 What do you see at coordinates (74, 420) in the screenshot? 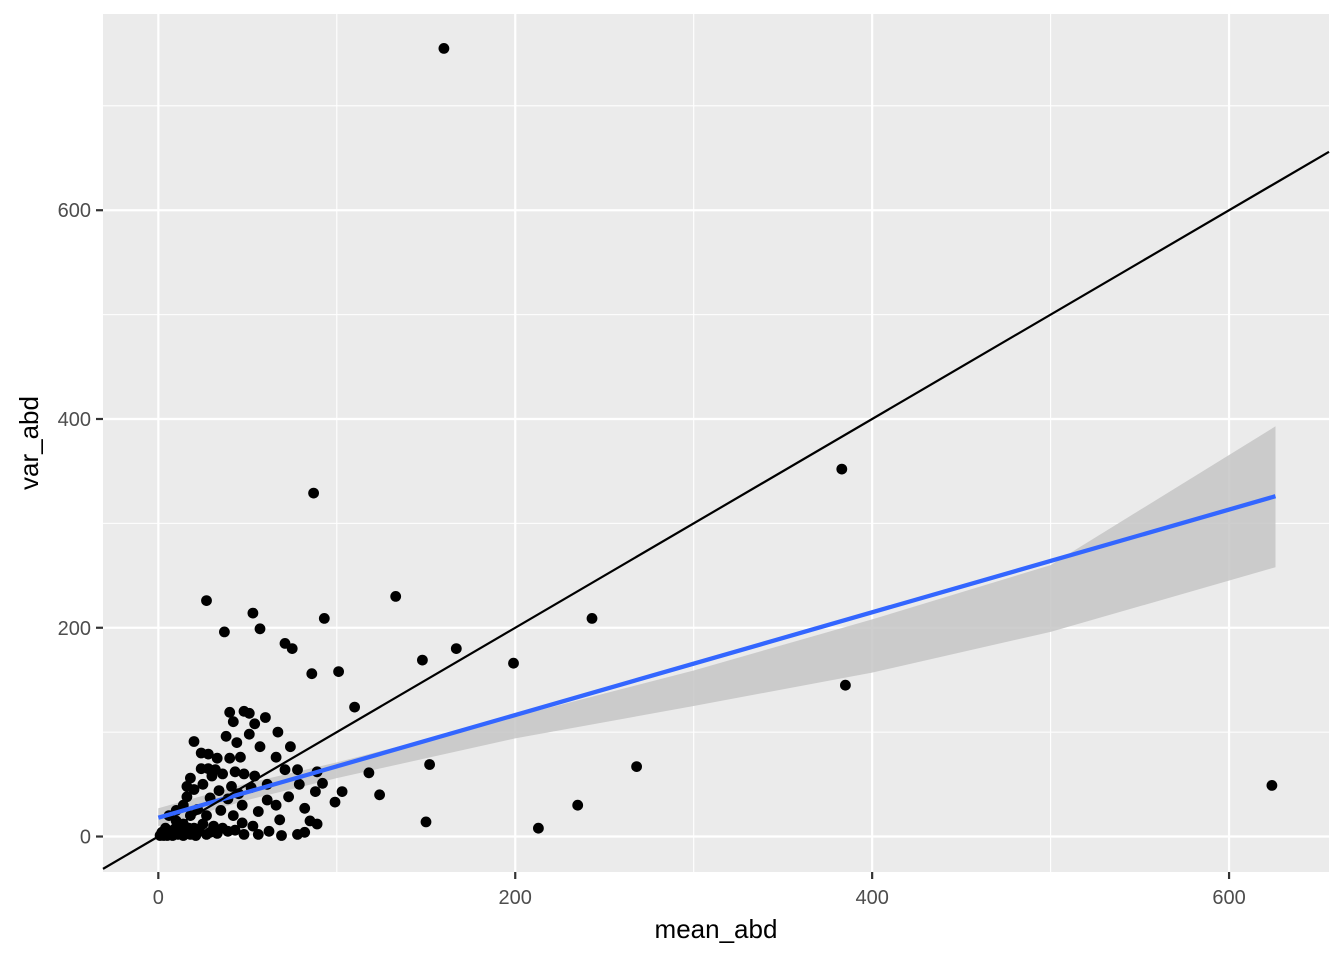
I see `y-tick-label: 400` at bounding box center [74, 420].